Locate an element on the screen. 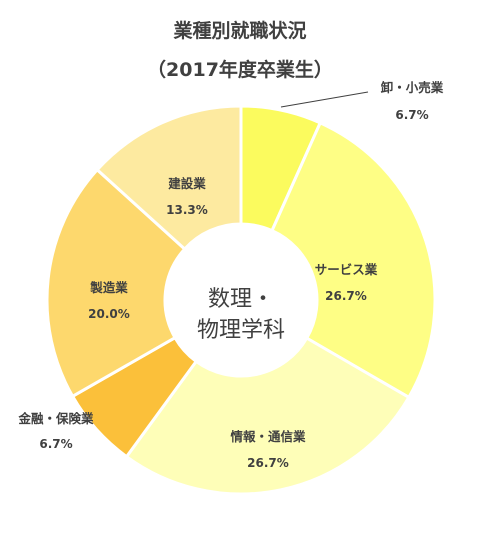 This screenshot has height=549, width=480. slice-value-finance: 6.7% is located at coordinates (55, 444).